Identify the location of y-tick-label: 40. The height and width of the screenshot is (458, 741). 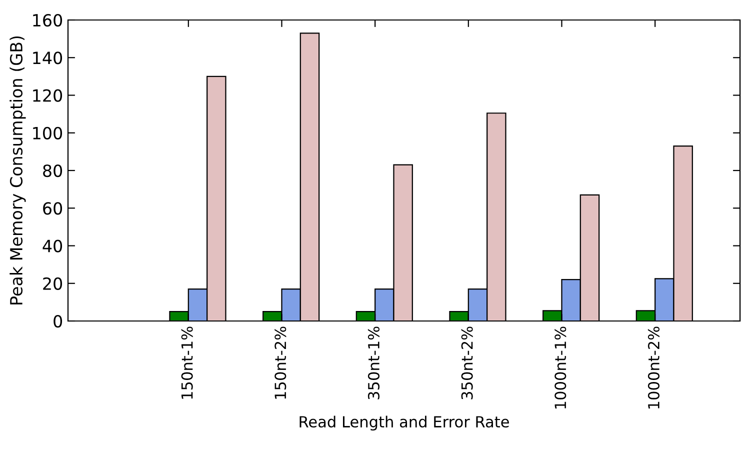
(52, 246).